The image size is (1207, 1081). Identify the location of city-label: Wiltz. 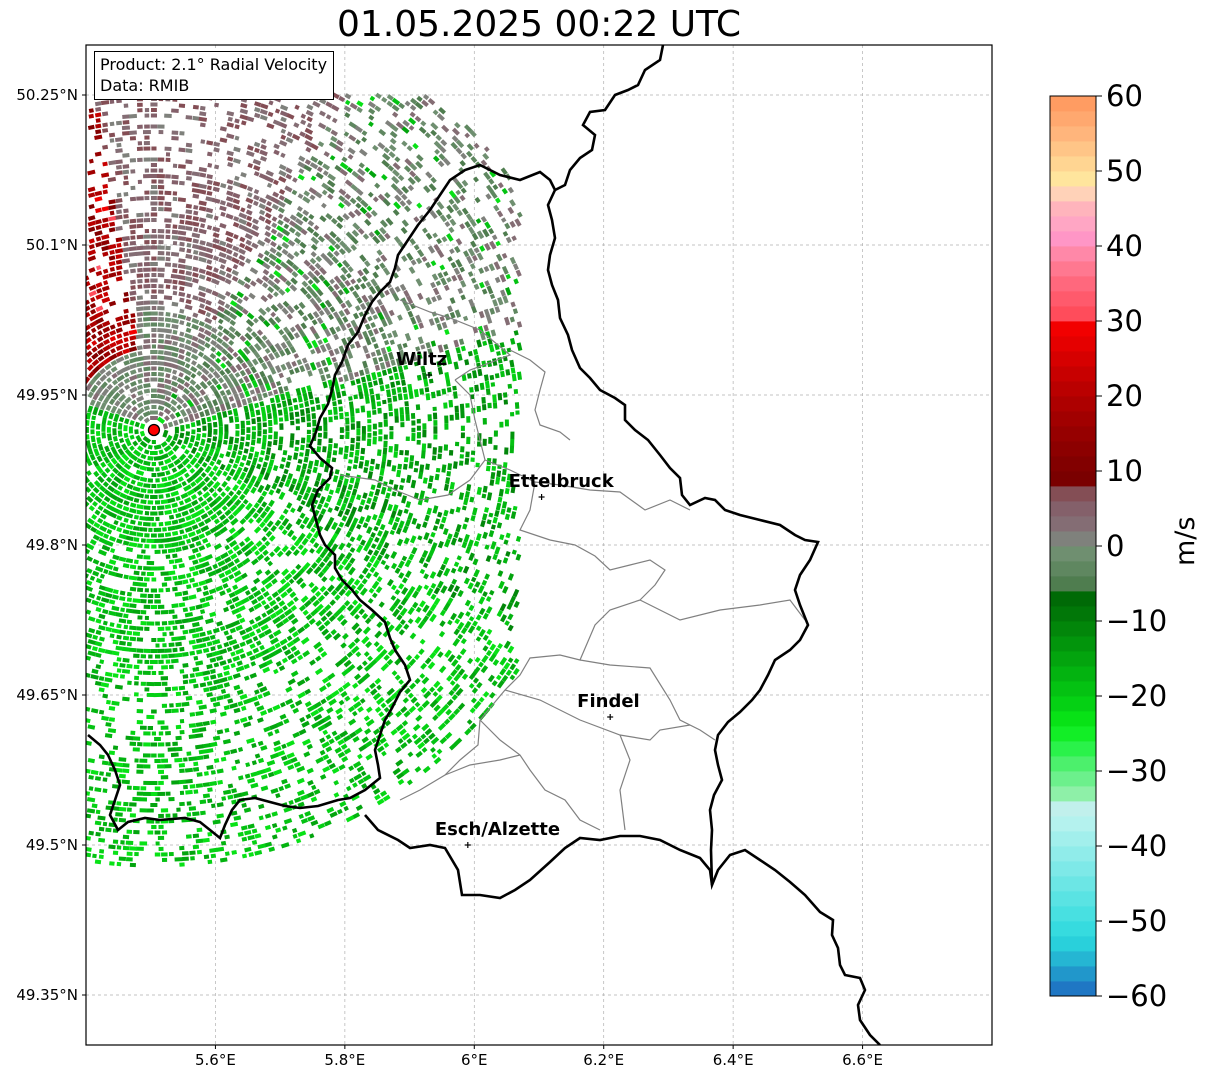
(421, 359).